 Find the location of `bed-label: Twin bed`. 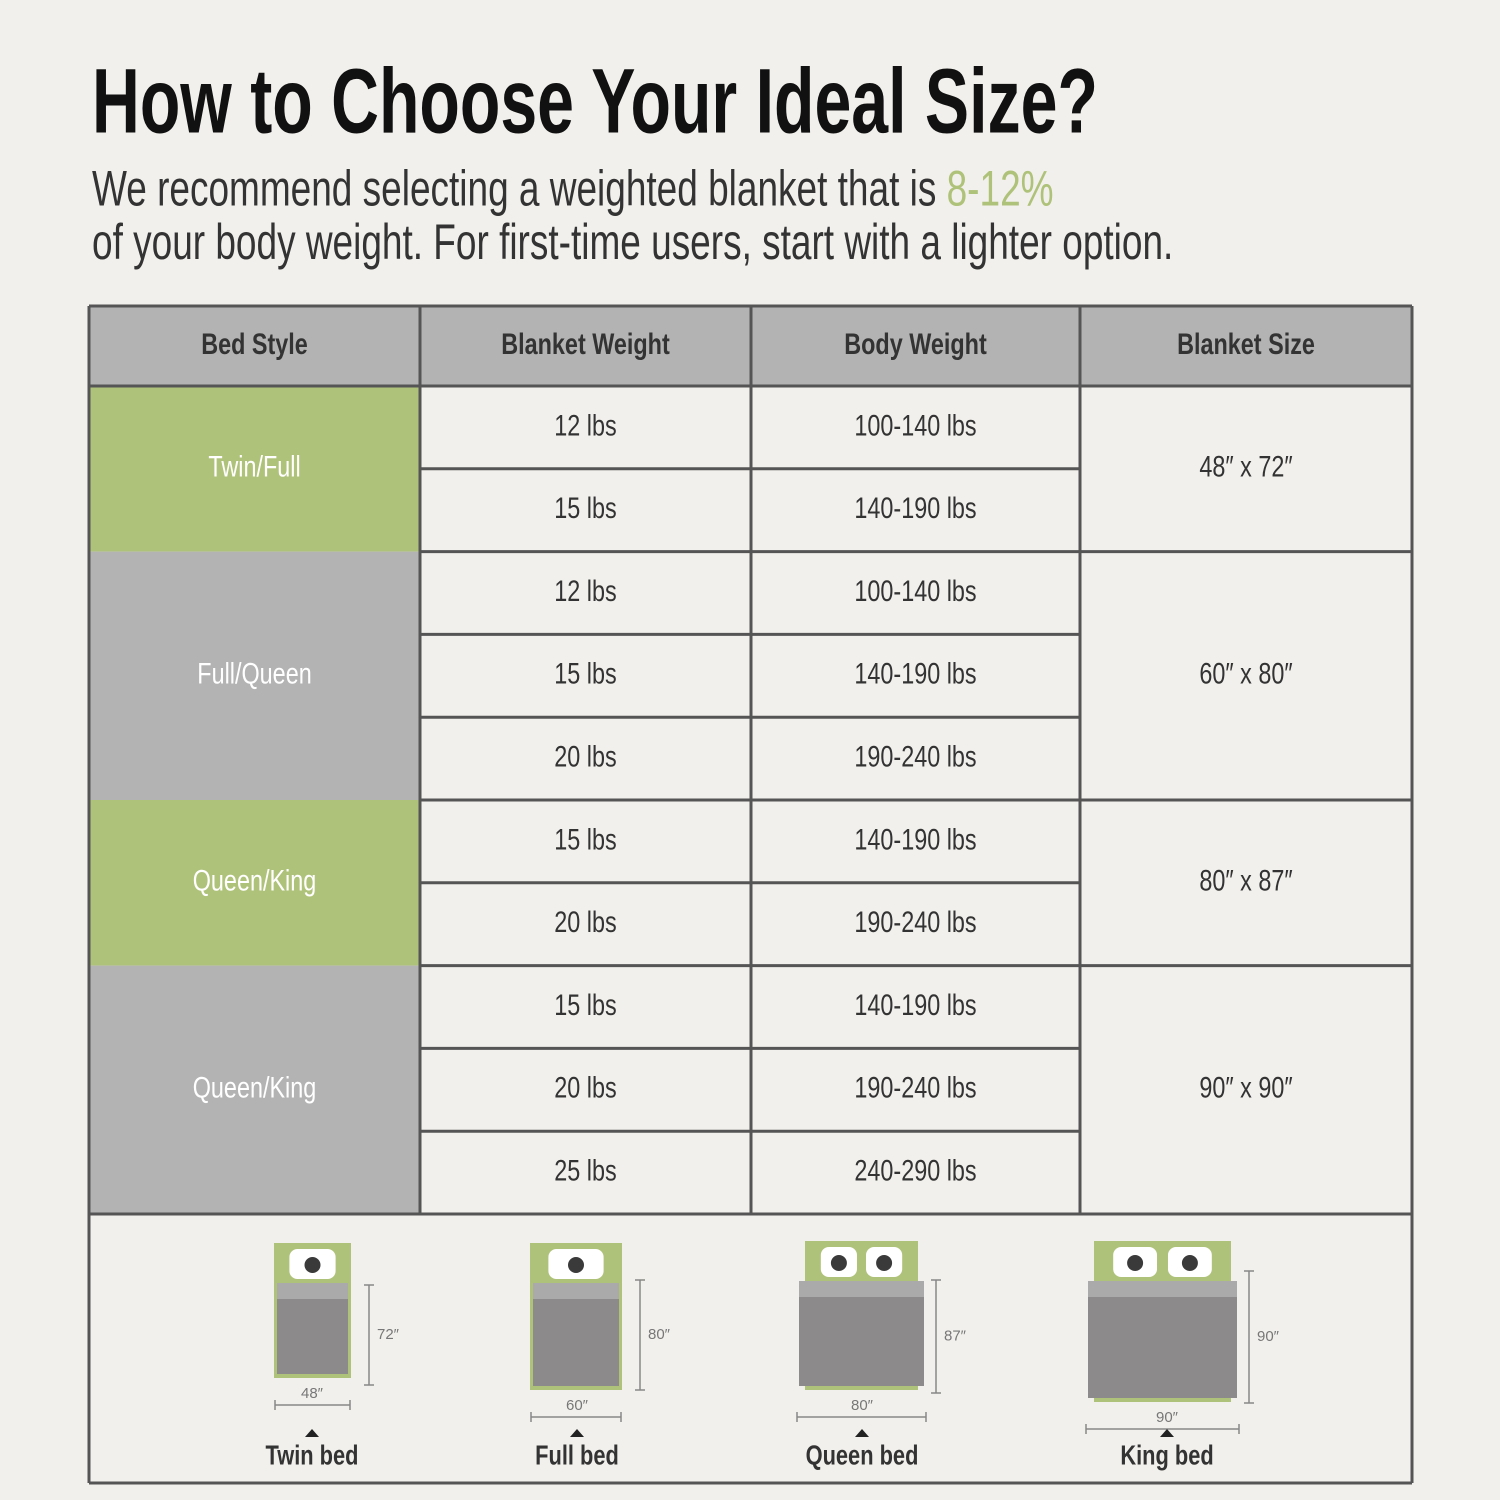

bed-label: Twin bed is located at coordinates (312, 1455).